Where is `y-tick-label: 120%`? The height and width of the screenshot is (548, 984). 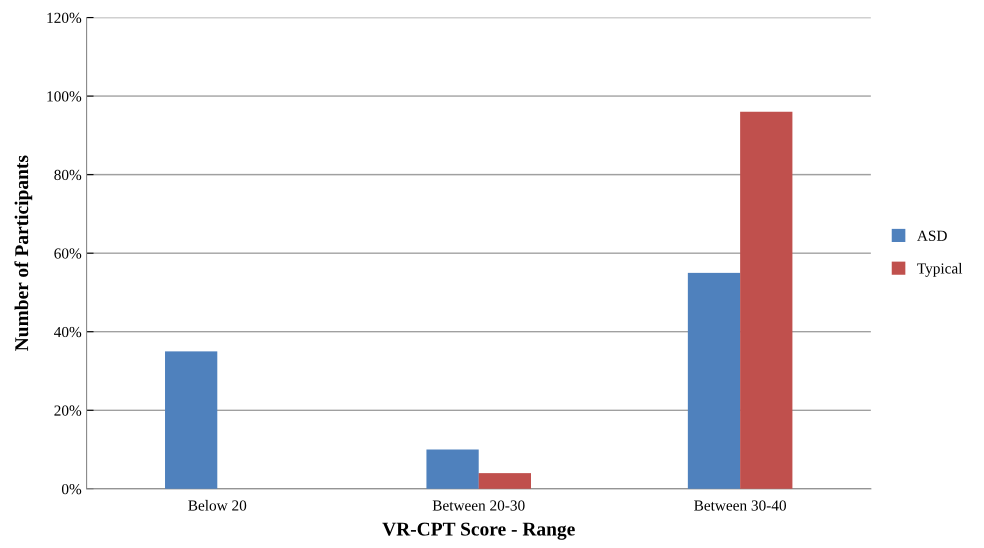
y-tick-label: 120% is located at coordinates (64, 18).